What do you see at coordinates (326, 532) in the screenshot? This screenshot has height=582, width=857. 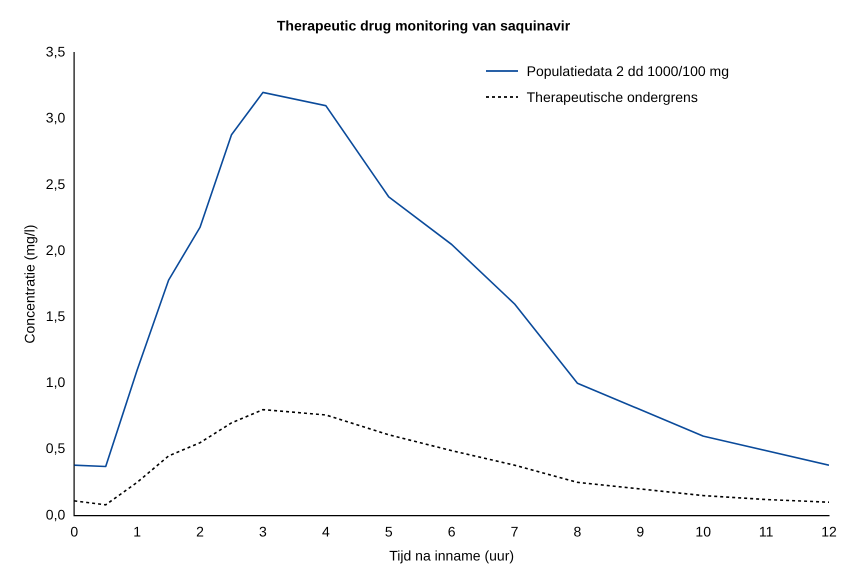 I see `x-tick-label: 4` at bounding box center [326, 532].